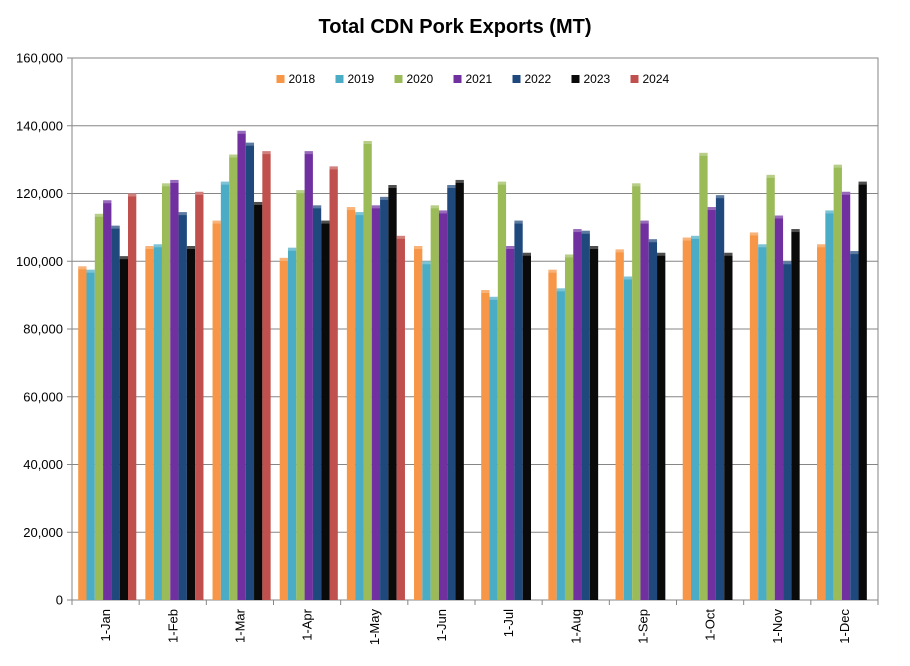 The image size is (910, 666). What do you see at coordinates (575, 626) in the screenshot?
I see `x-tick-label: 1-Aug` at bounding box center [575, 626].